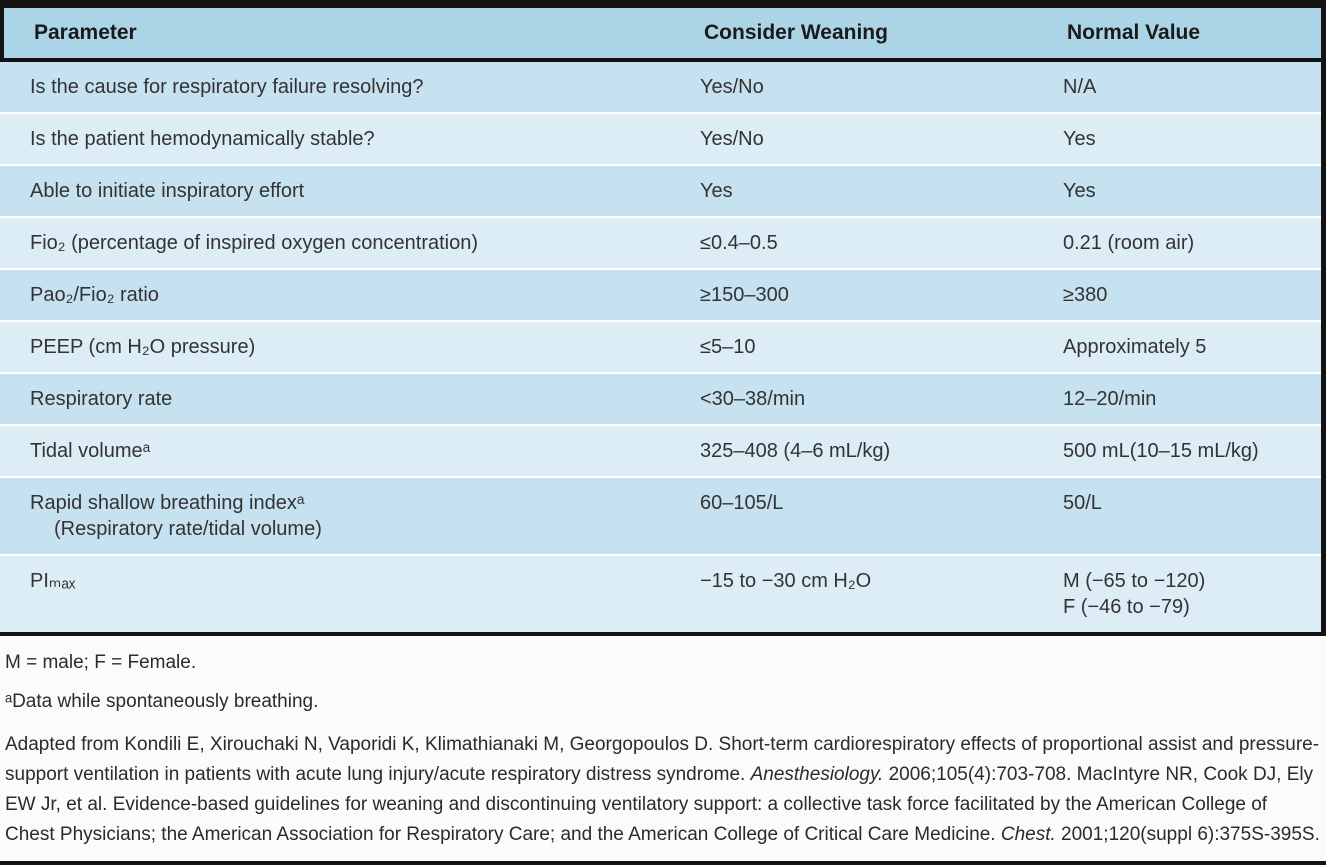  What do you see at coordinates (1187, 834) in the screenshot?
I see `citation-text: 2001;120(suppl 6):375S-395S.` at bounding box center [1187, 834].